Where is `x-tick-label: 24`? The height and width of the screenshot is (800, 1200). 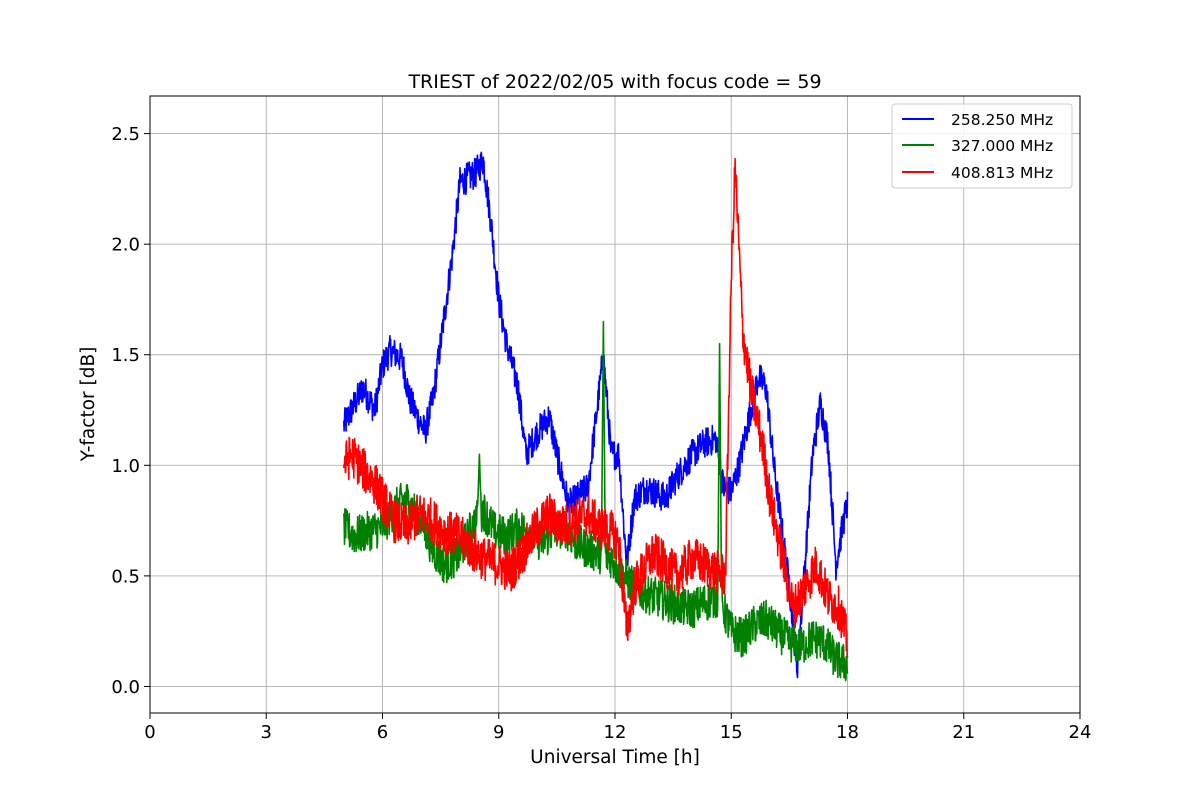 x-tick-label: 24 is located at coordinates (1080, 732).